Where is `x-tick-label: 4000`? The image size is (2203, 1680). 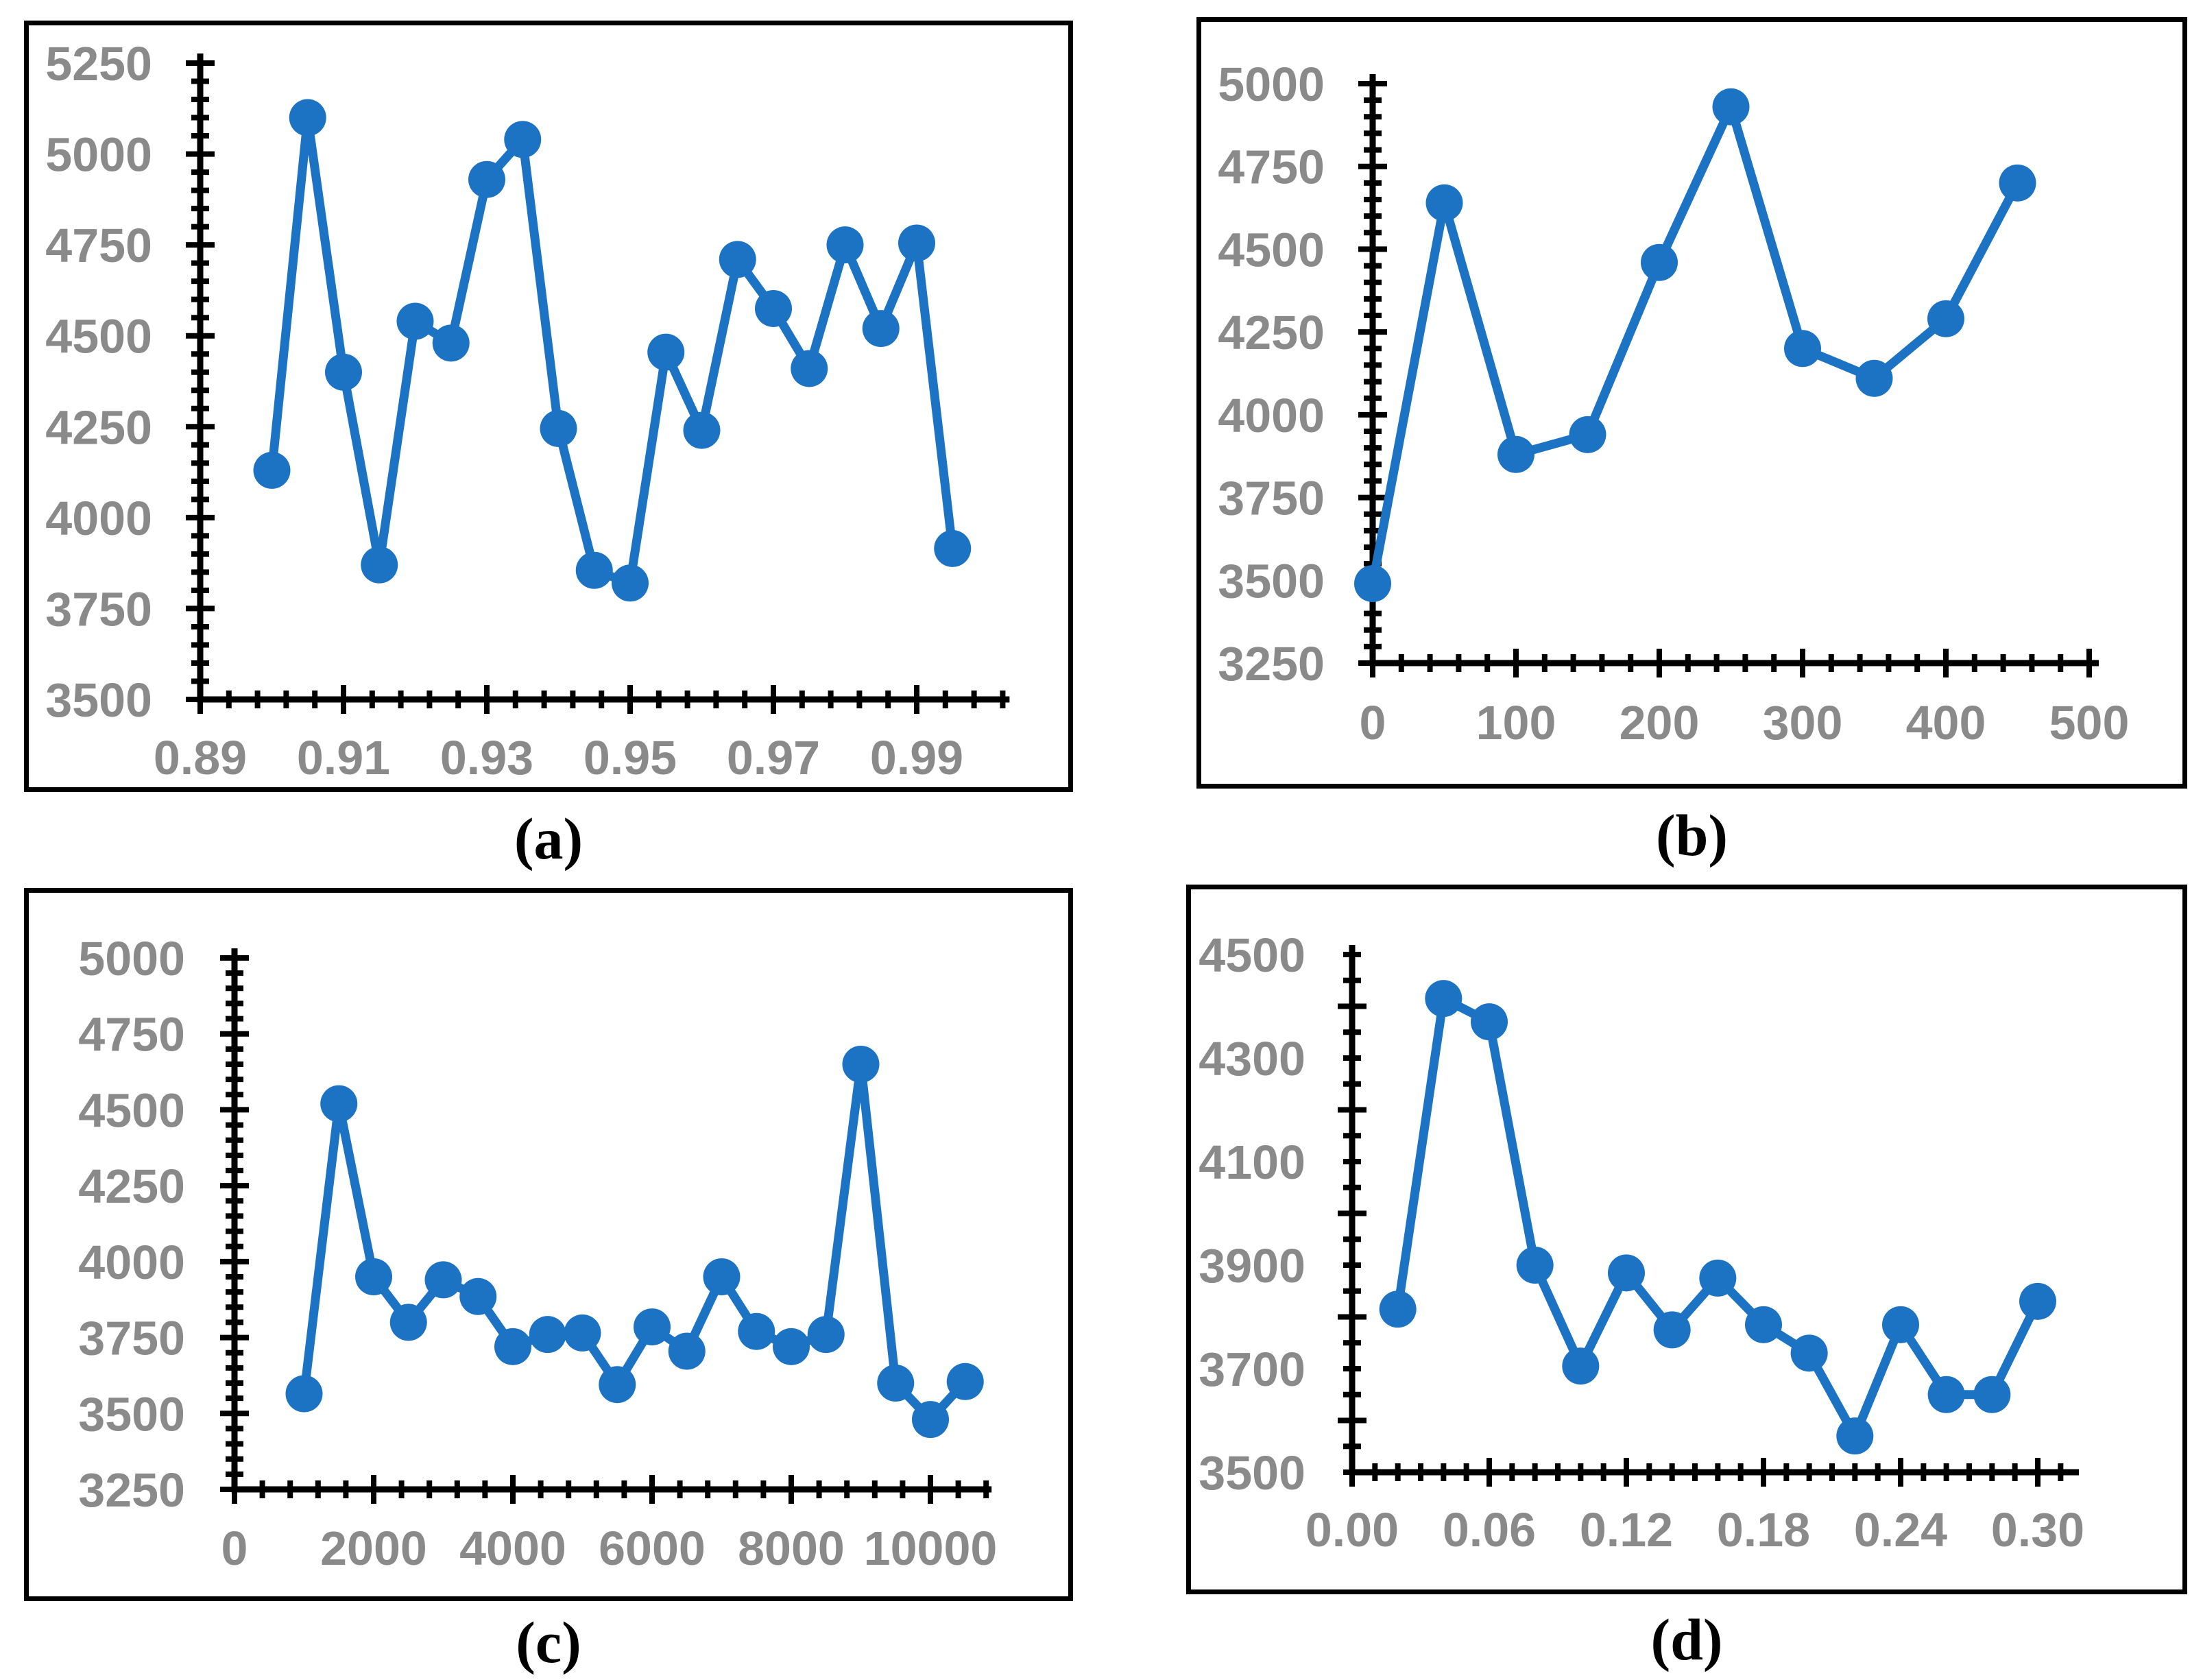 x-tick-label: 4000 is located at coordinates (513, 1548).